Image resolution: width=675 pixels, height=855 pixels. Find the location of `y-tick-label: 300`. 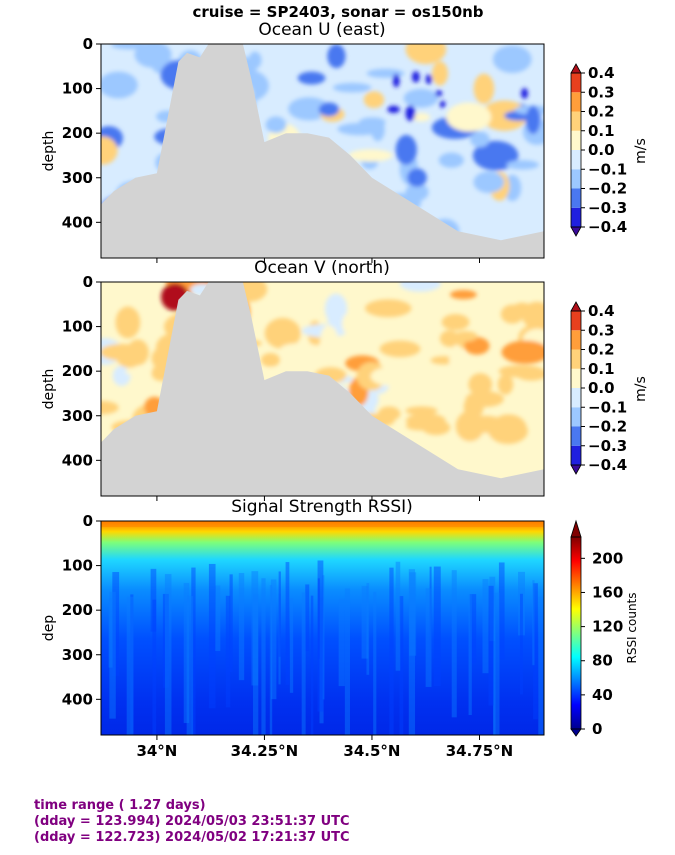

y-tick-label: 300 is located at coordinates (77, 178).